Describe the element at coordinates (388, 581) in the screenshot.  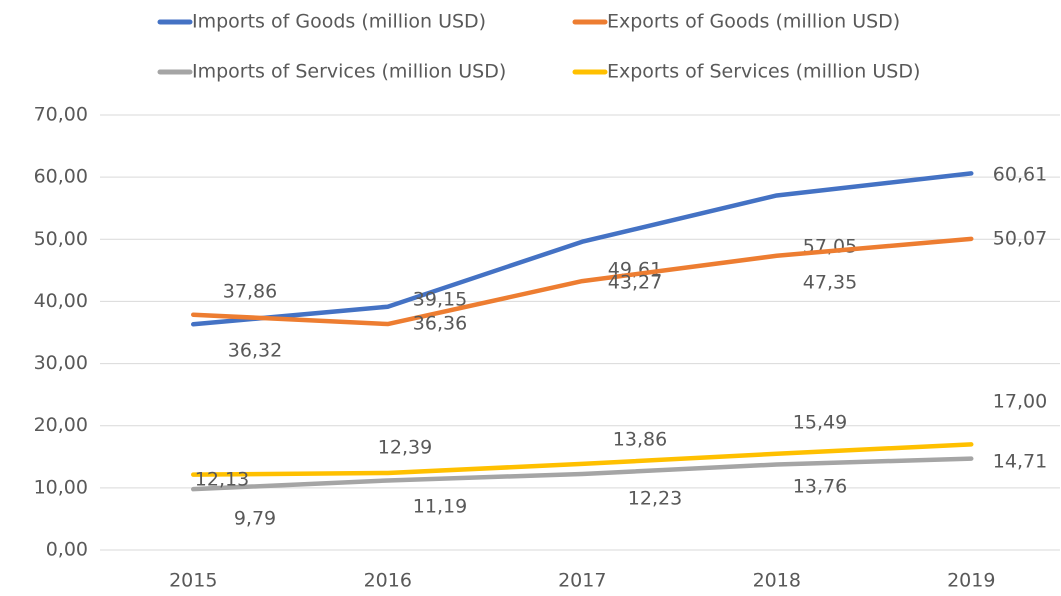
I see `x-tick-label: 2016` at that location.